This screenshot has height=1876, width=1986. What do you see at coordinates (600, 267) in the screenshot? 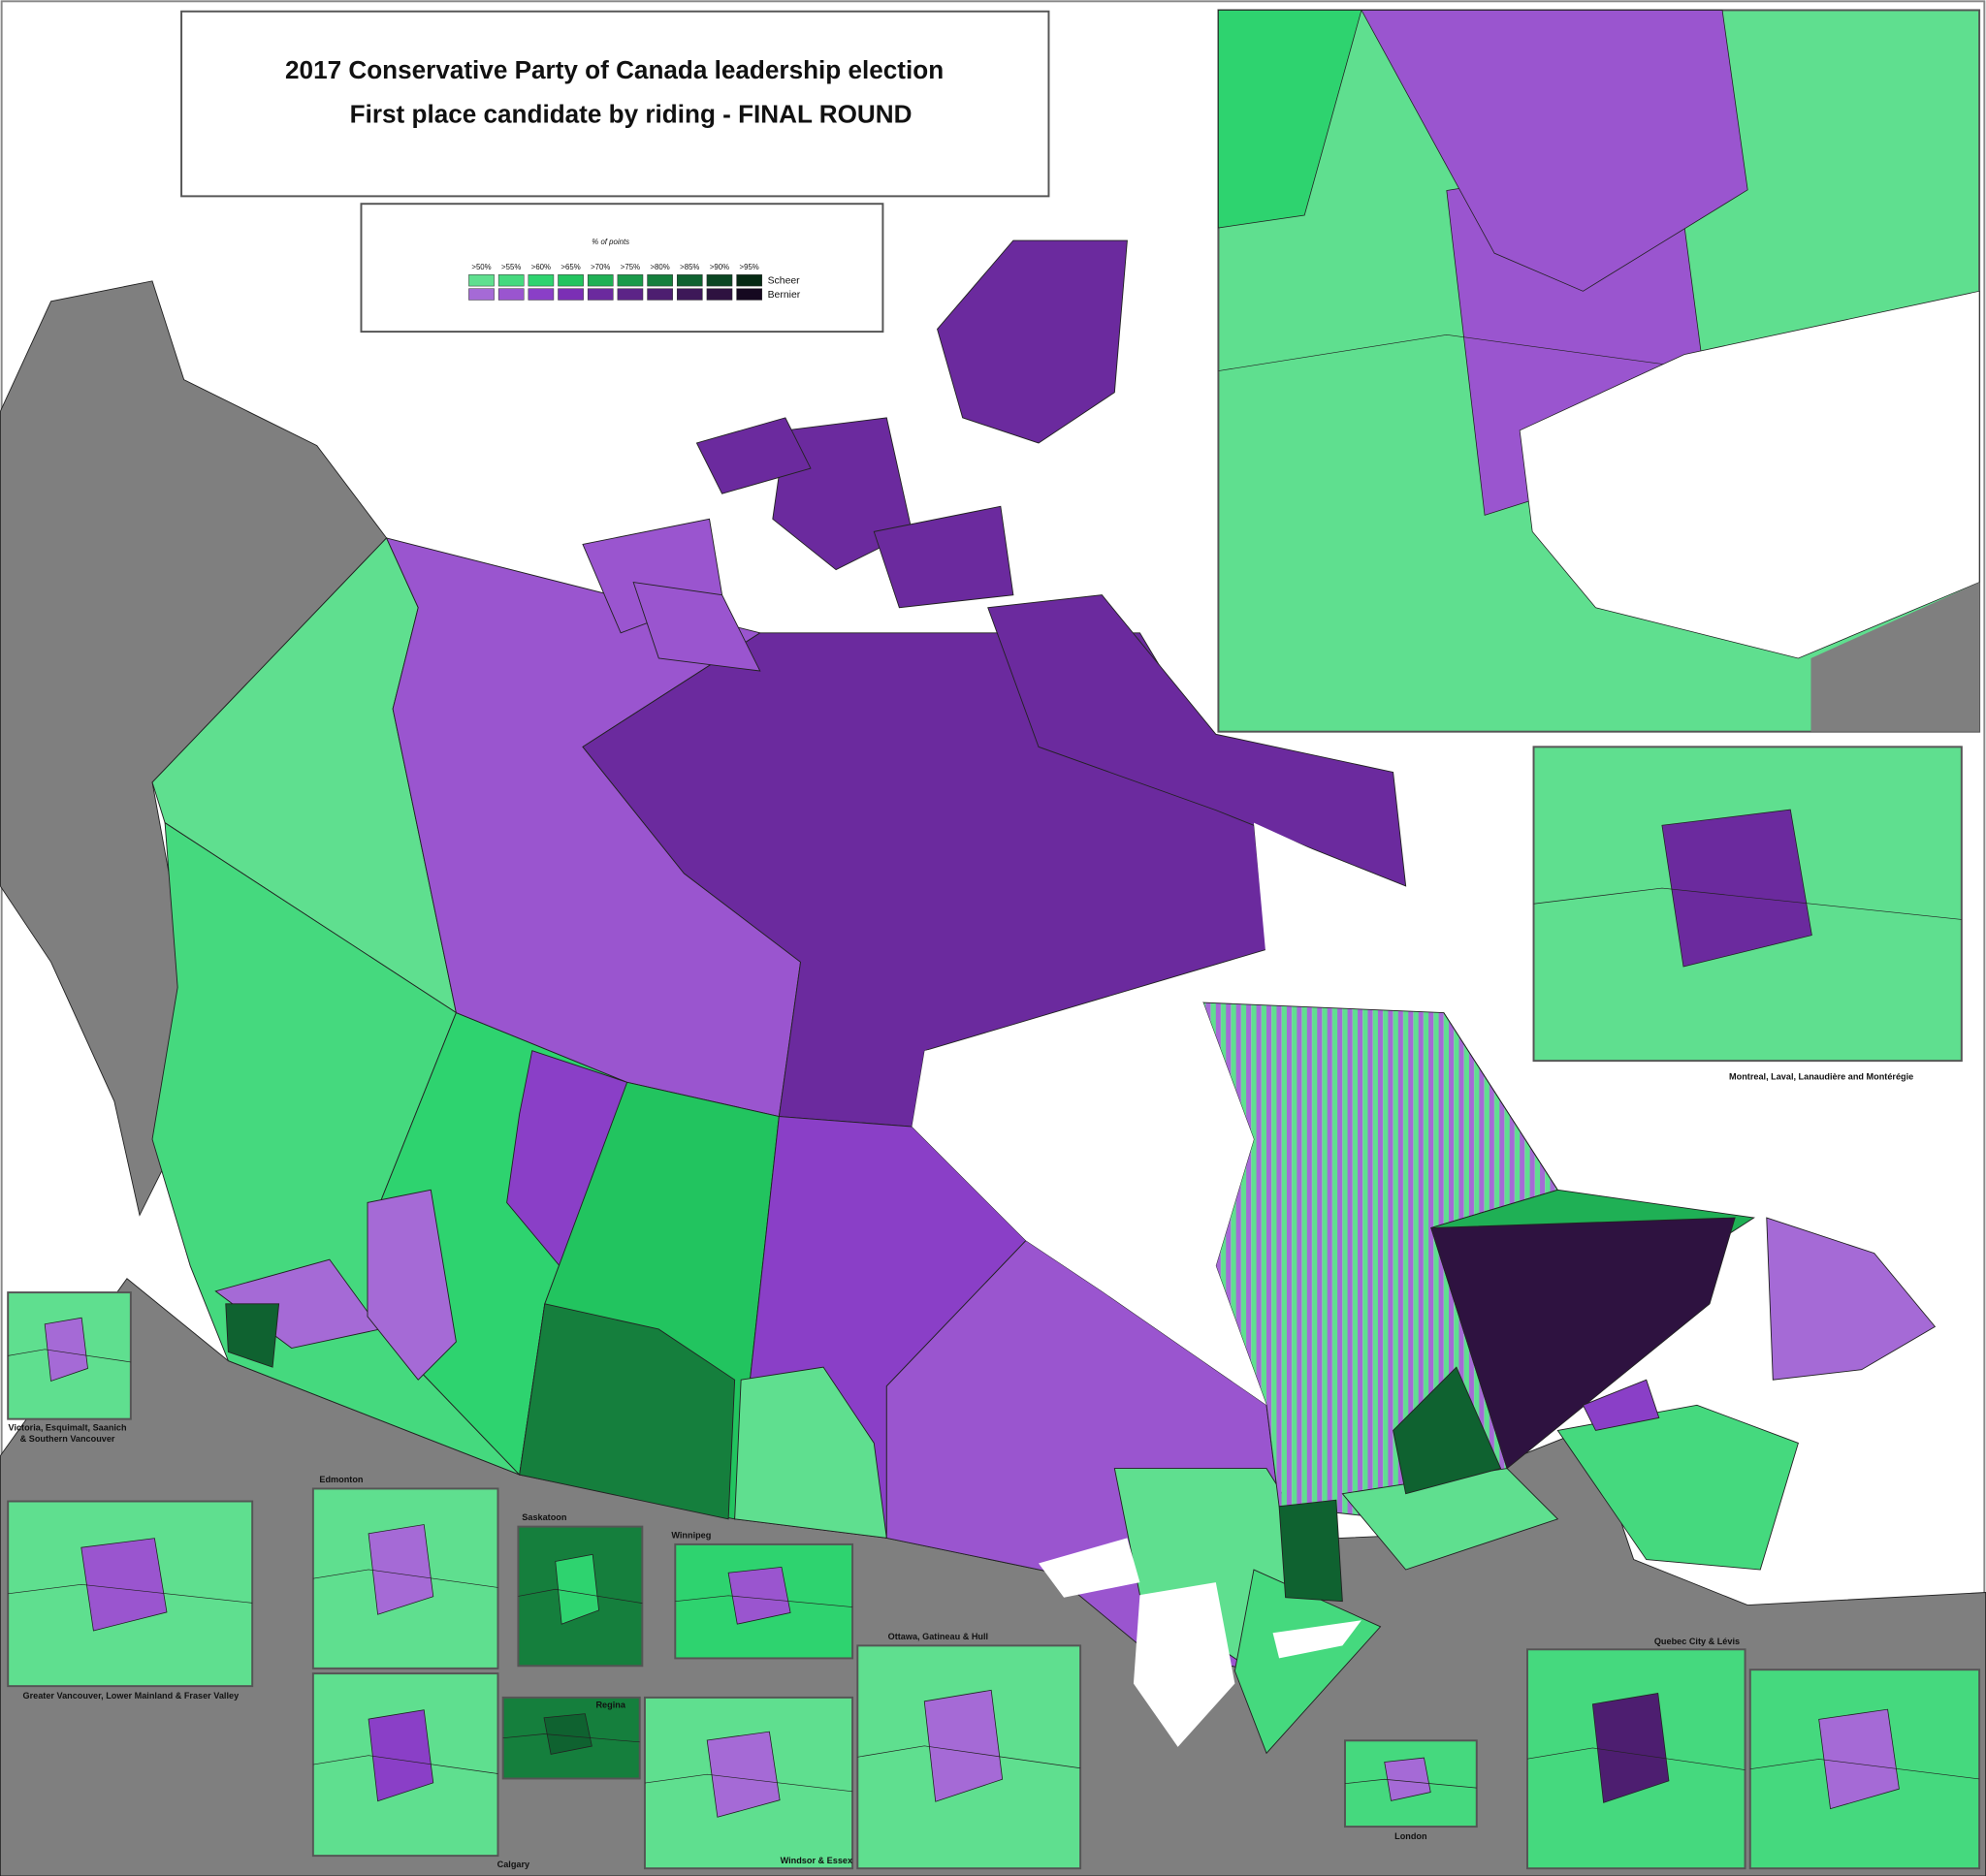
I see `legend-threshold: >70%` at bounding box center [600, 267].